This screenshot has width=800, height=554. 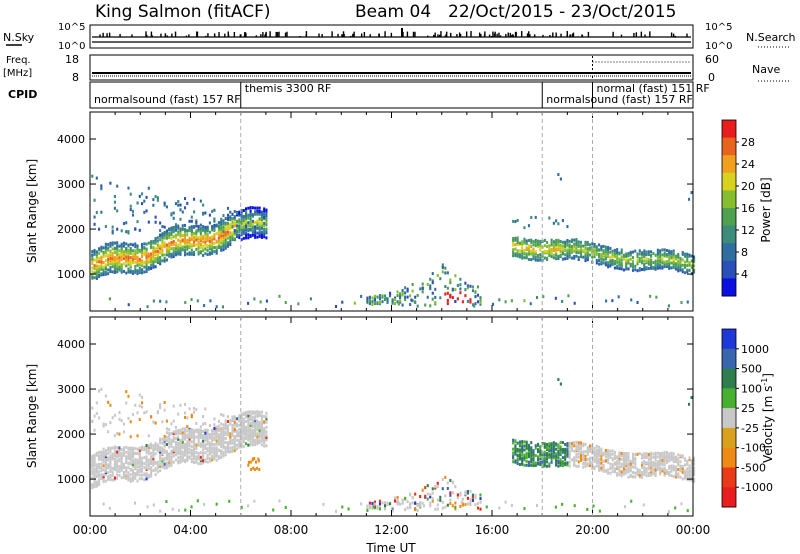 What do you see at coordinates (492, 530) in the screenshot?
I see `x-tick-label: 16:00` at bounding box center [492, 530].